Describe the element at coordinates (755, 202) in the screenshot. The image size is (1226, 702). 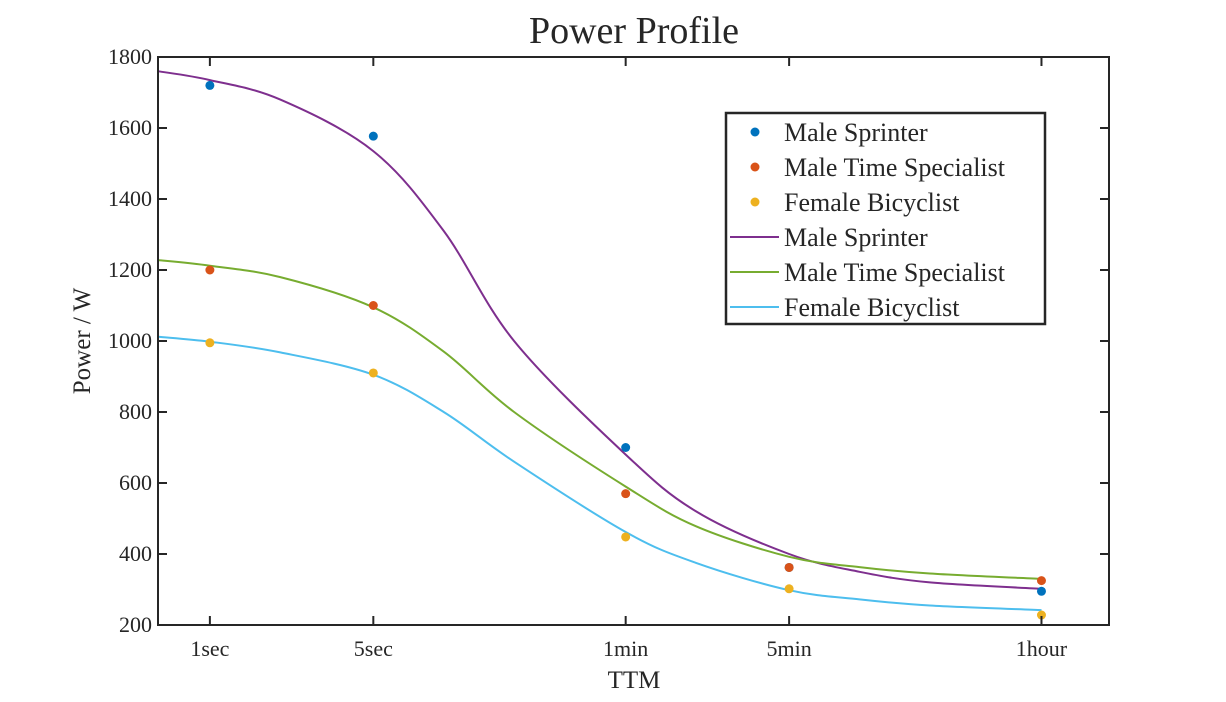
I see `legend-marker-female-bicyclist` at that location.